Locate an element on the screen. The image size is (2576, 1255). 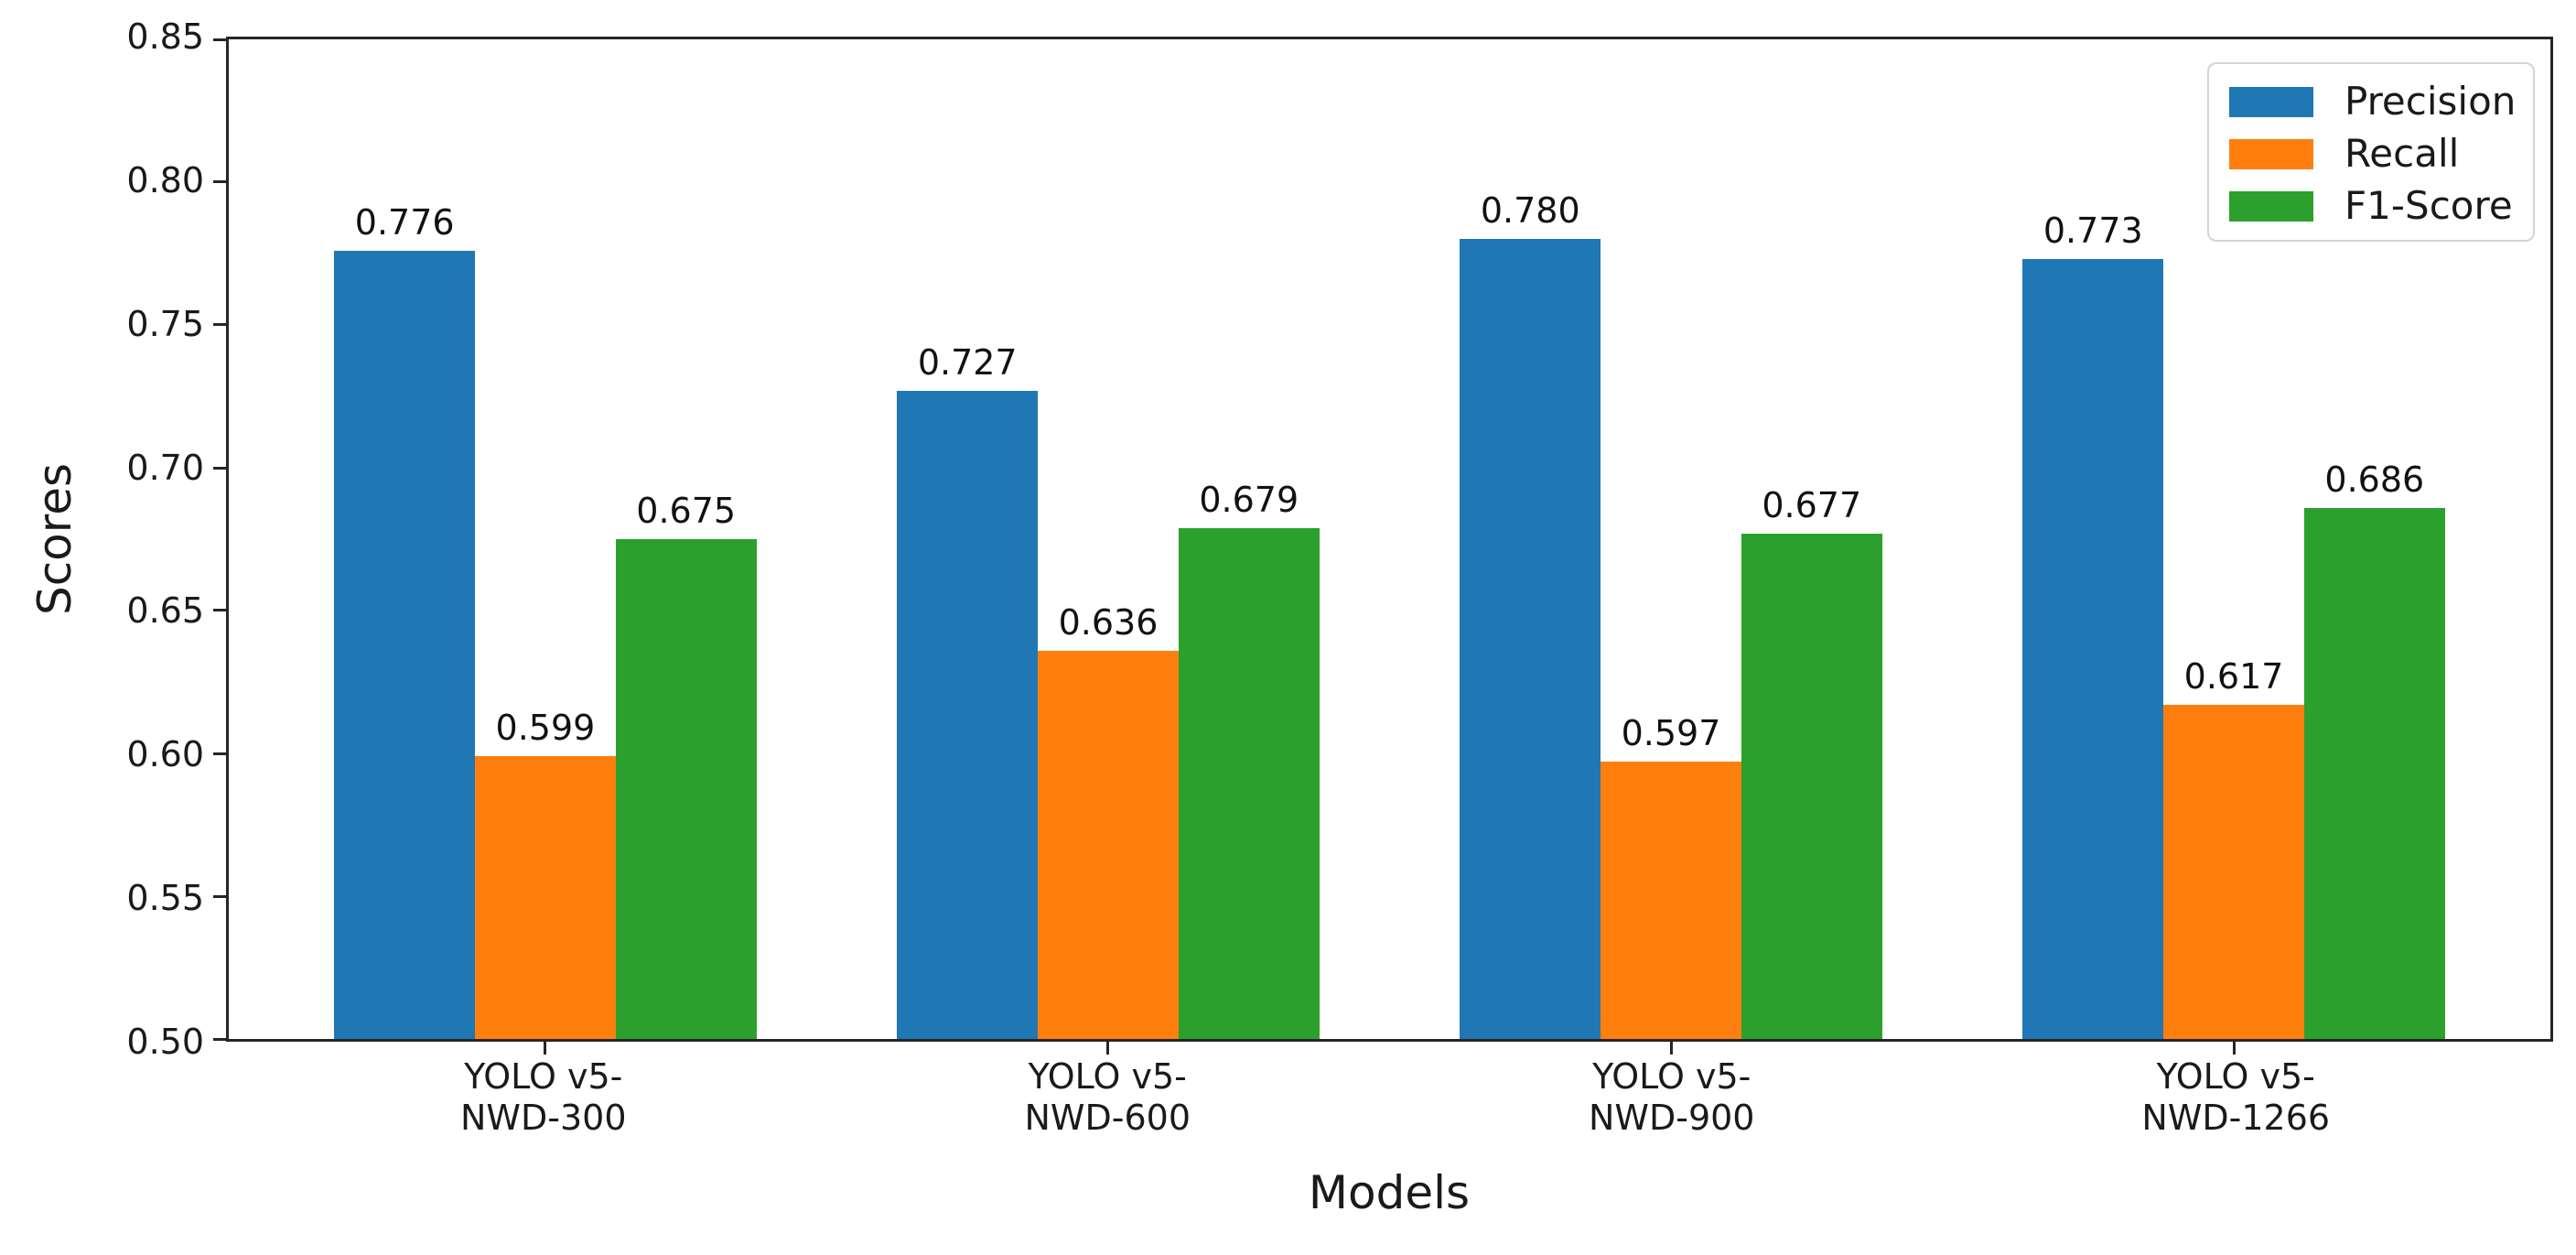
x-tick-label: YOLO v5- NWD-300 is located at coordinates (543, 1097).